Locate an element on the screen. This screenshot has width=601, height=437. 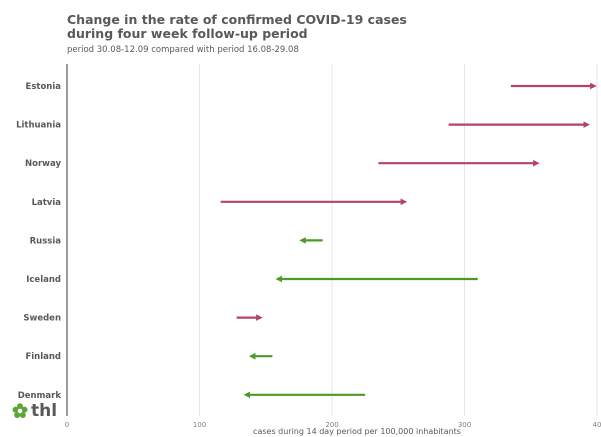
x-tick-label: 40 is located at coordinates (597, 425).